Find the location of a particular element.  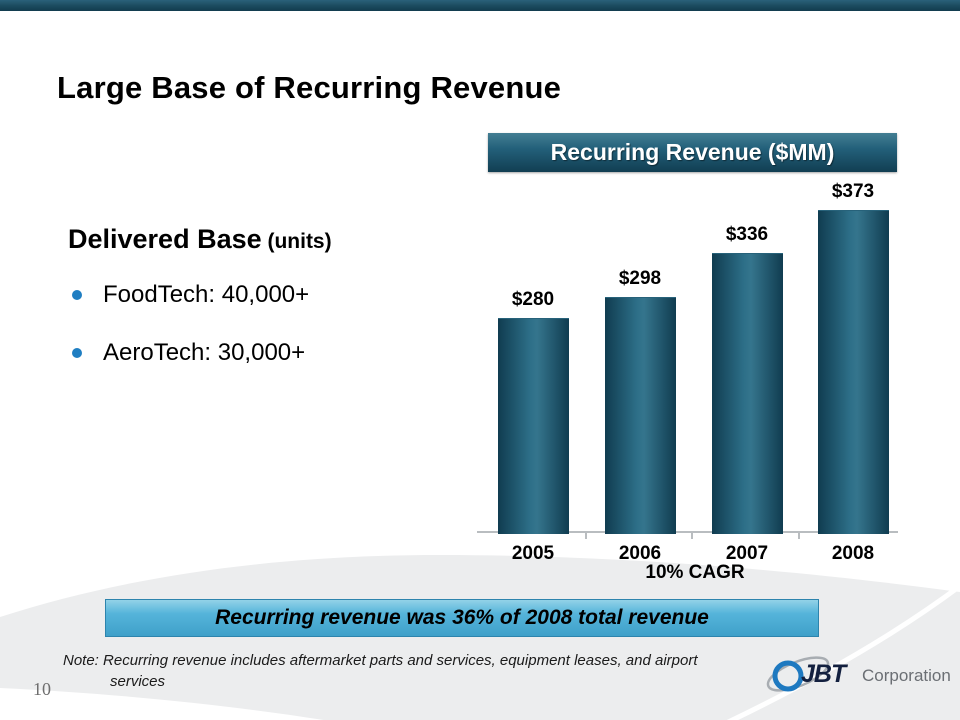

bar-value-label: $280 is located at coordinates (533, 299).